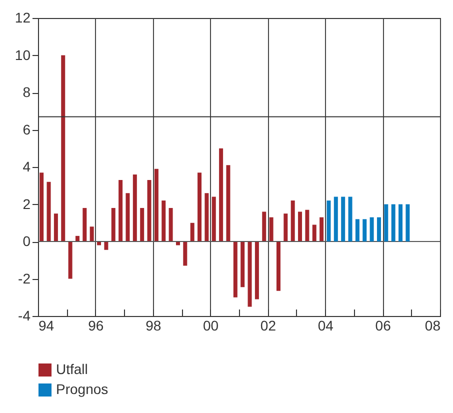  I want to click on legend-label: Prognos, so click(82, 389).